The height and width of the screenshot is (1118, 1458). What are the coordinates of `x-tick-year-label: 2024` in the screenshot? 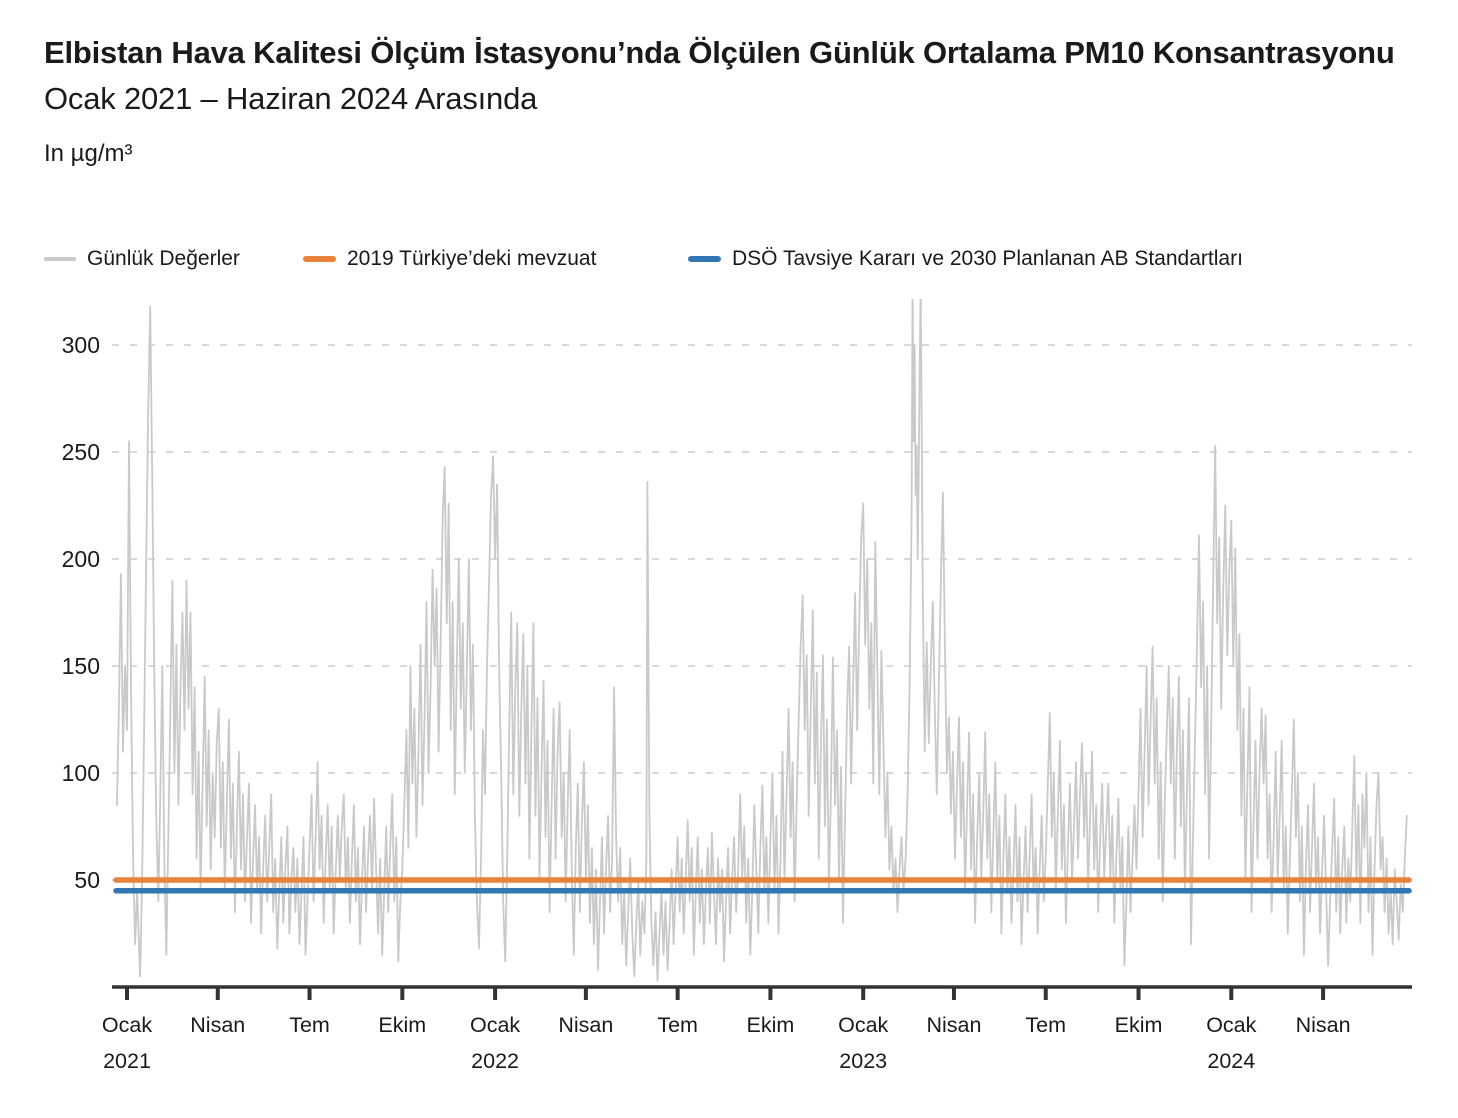 It's located at (1231, 1061).